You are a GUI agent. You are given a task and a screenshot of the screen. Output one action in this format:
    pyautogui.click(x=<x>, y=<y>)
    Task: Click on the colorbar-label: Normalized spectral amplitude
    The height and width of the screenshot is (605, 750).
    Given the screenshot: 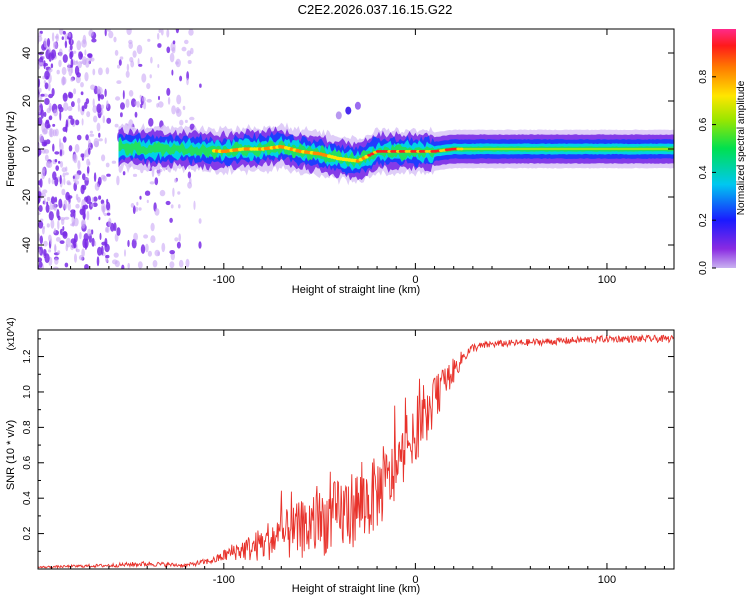 What is the action you would take?
    pyautogui.click(x=741, y=147)
    